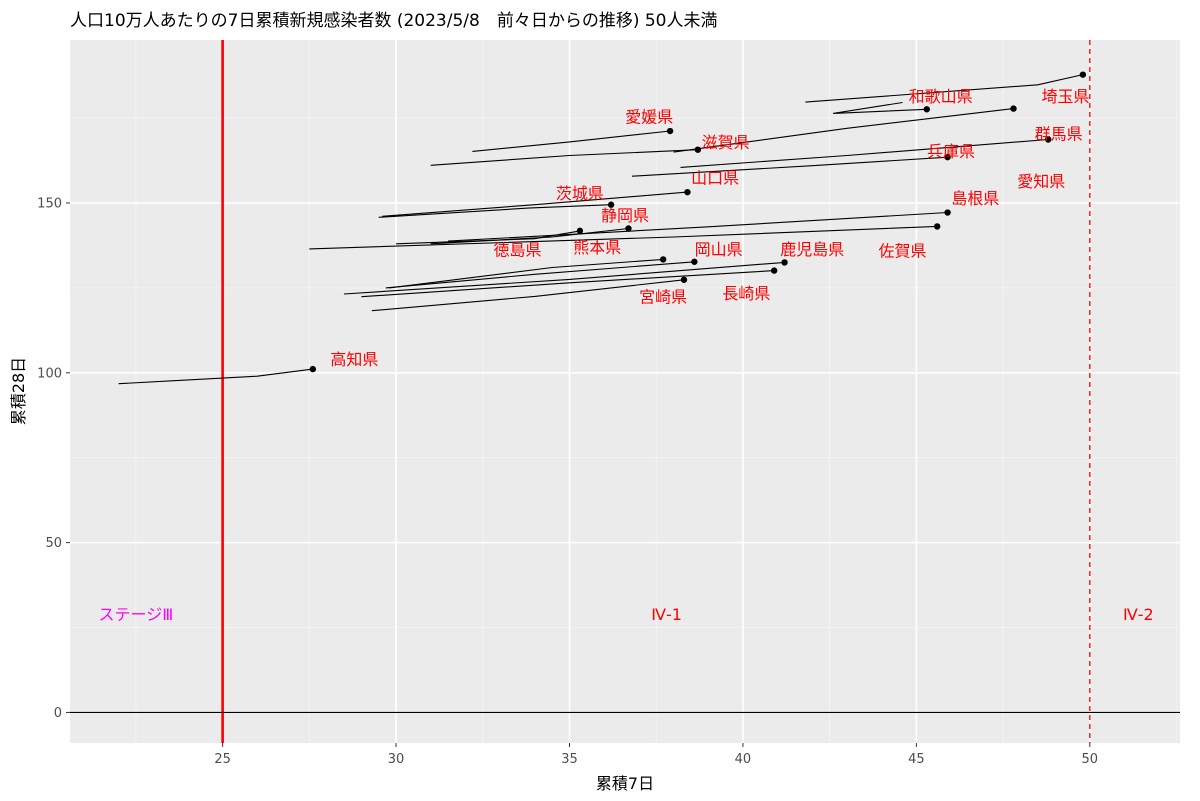 This screenshot has width=1200, height=801. I want to click on series-label: 群馬県, so click(1059, 133).